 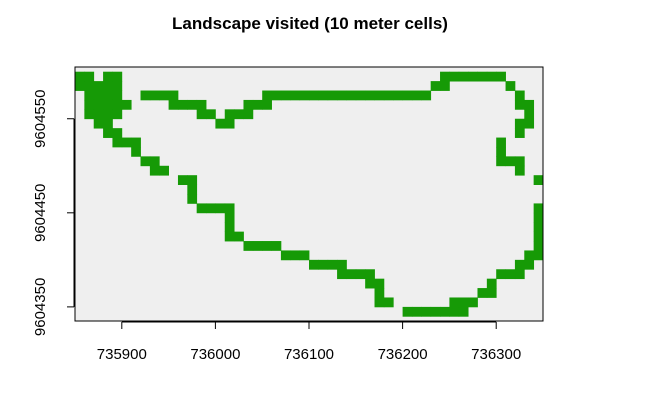 I want to click on x-tick-label: 735900, so click(x=122, y=354).